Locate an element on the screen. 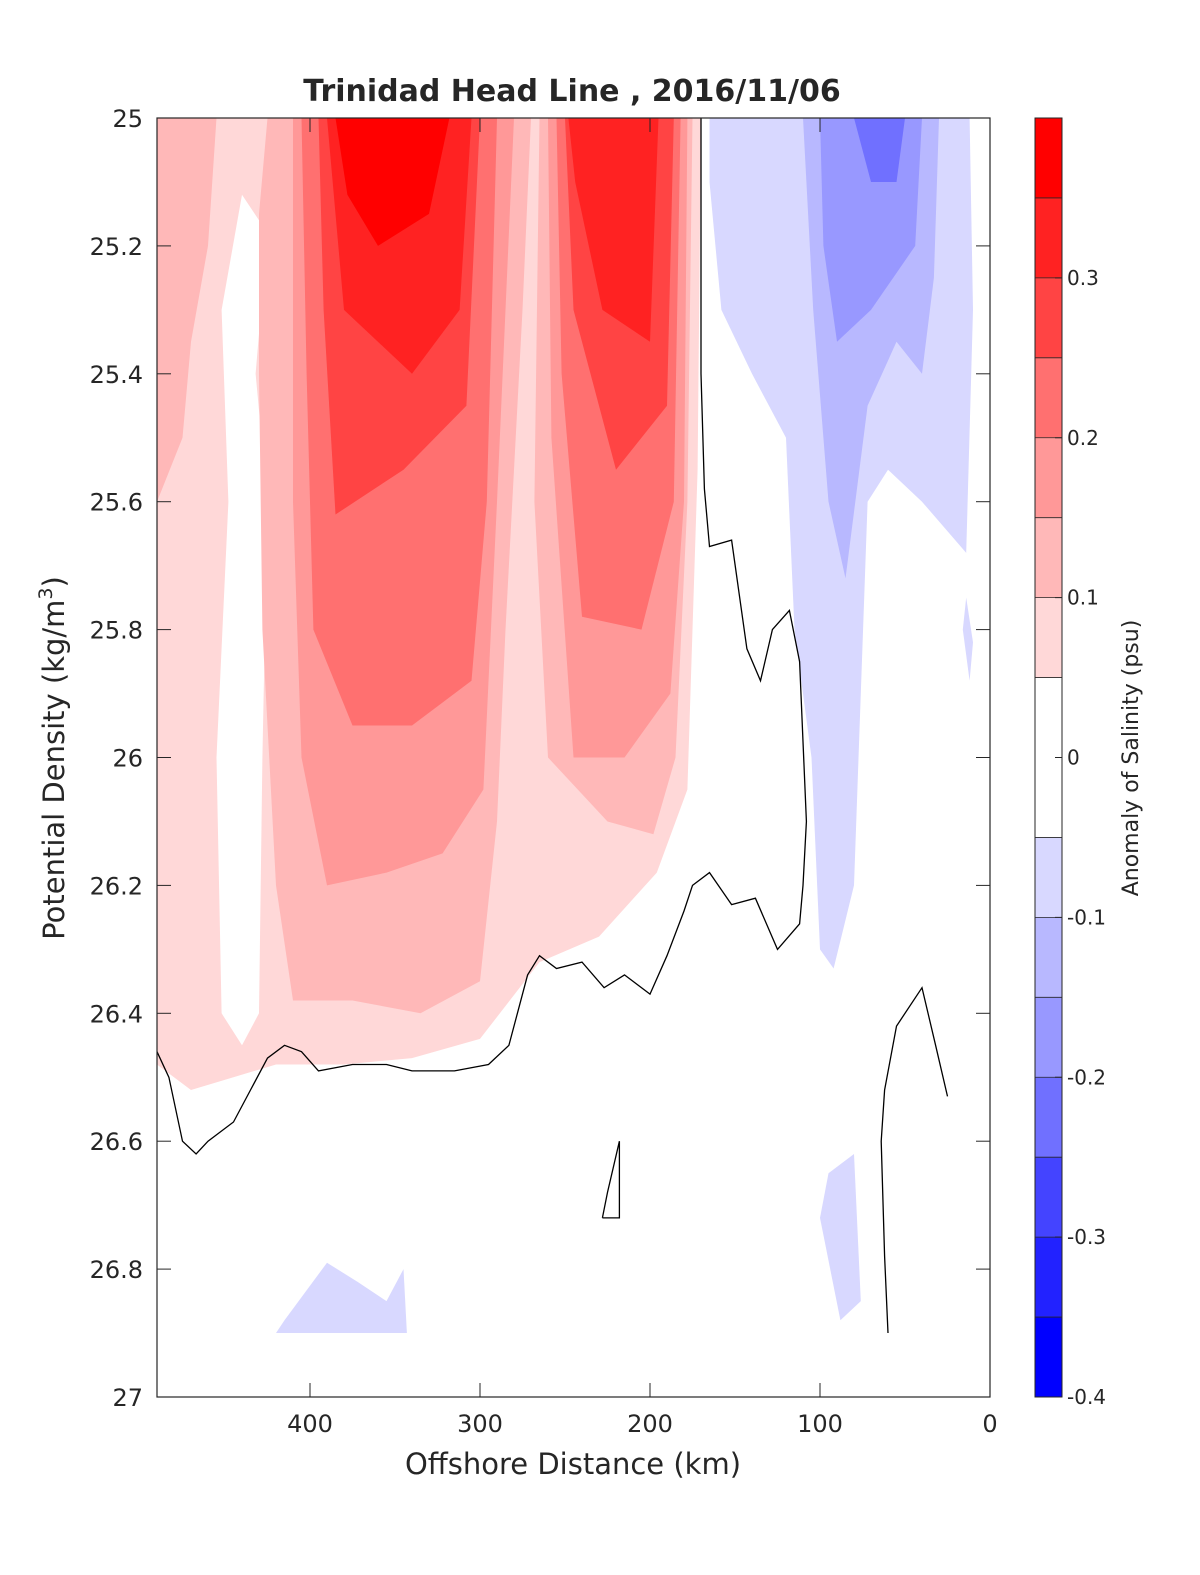  colorbar: 0.3 0.2 0.1 0 -0.1 -0.2 -0.3 -0.4 is located at coordinates (1070, 763).